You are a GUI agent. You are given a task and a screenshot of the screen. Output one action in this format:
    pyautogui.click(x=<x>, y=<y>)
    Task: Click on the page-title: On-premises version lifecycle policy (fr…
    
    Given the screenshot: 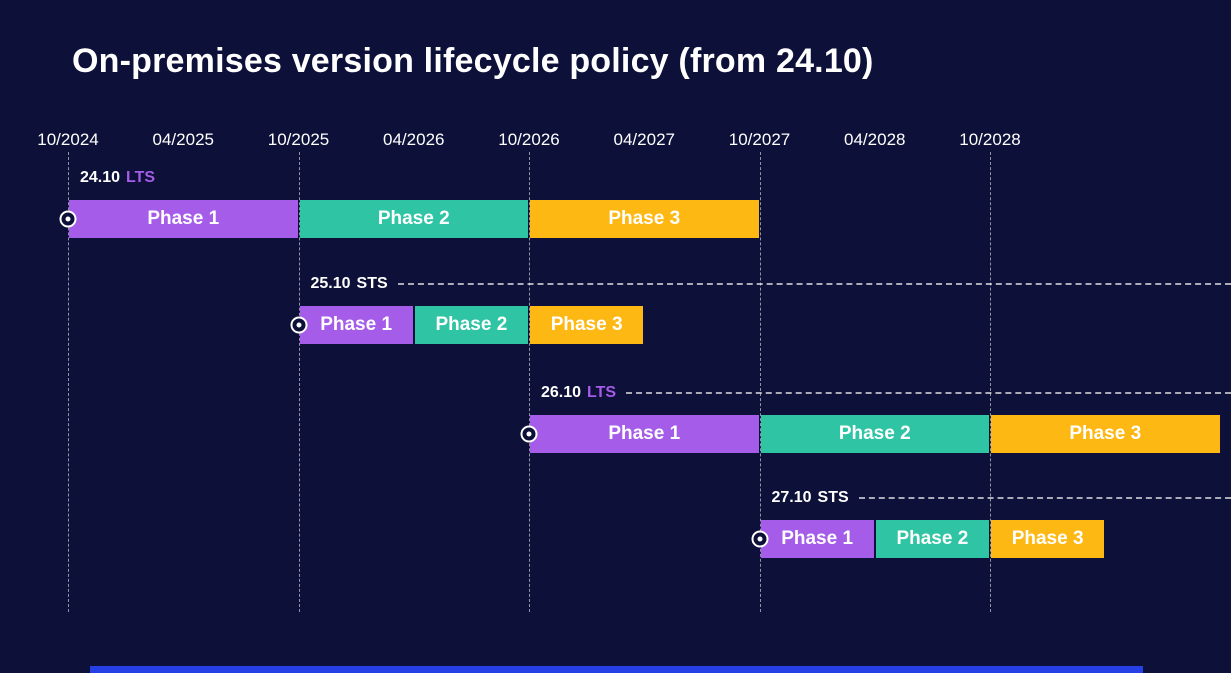 What is the action you would take?
    pyautogui.click(x=473, y=61)
    